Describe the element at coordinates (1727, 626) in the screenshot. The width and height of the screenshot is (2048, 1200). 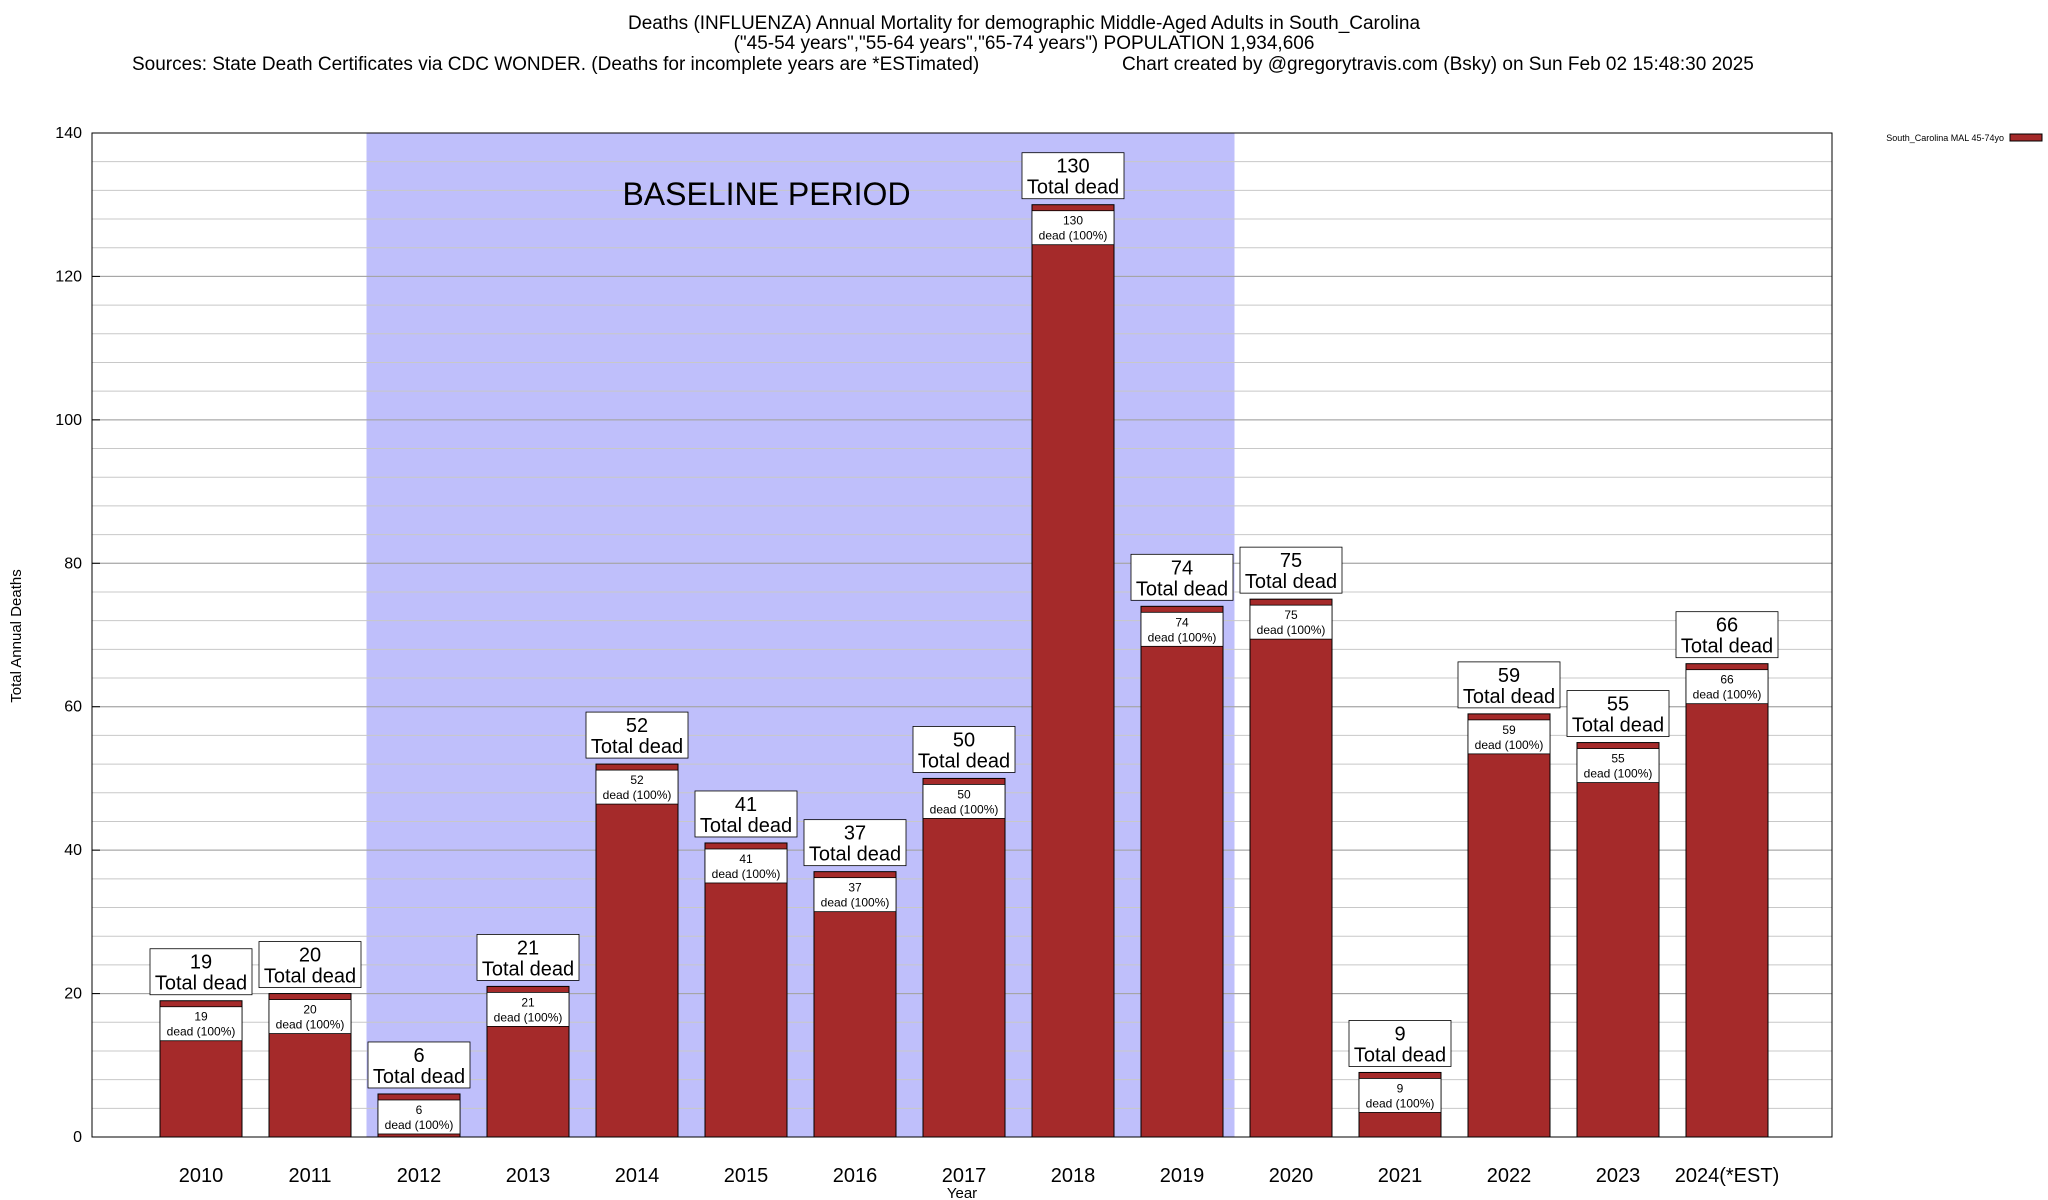
I see `top-label-value: 66` at that location.